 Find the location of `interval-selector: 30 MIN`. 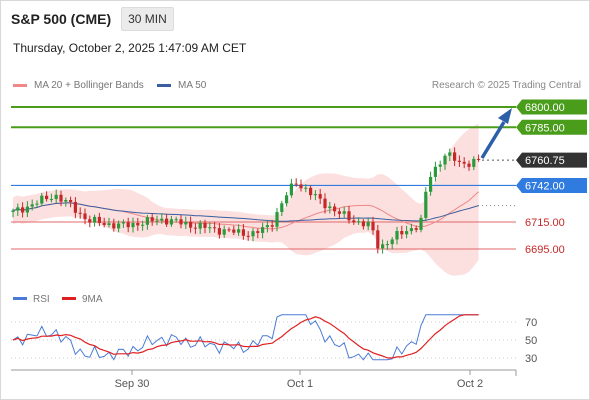

interval-selector: 30 MIN is located at coordinates (147, 19).